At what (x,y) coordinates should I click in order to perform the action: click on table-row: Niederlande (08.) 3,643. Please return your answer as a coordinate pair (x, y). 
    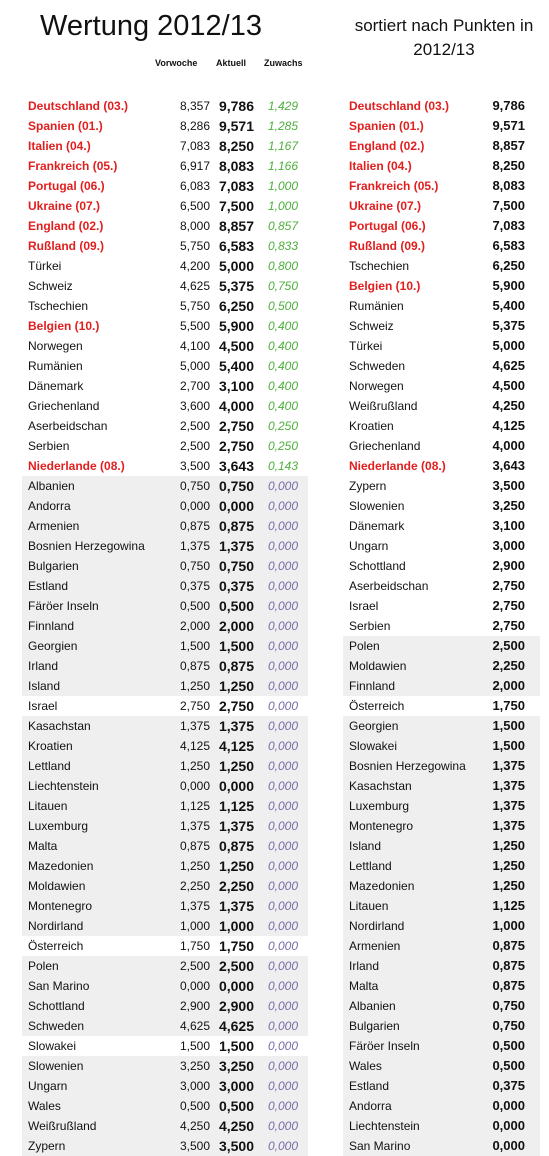
    Looking at the image, I should click on (441, 466).